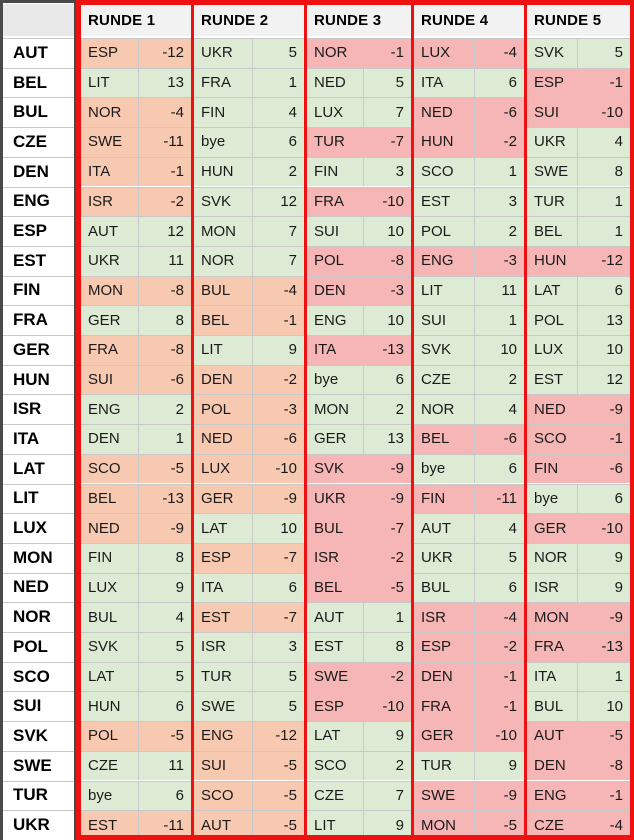 The image size is (634, 840). I want to click on opponent-cell: ESP, so click(223, 557).